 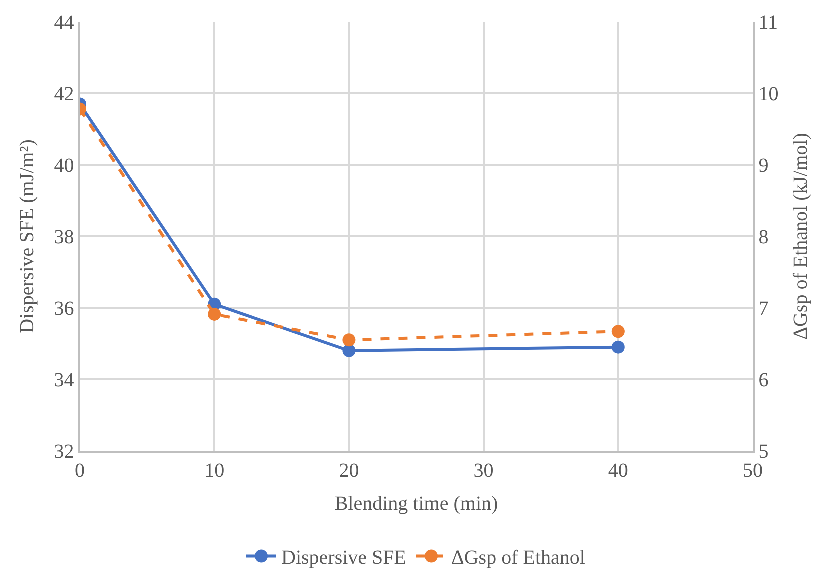 I want to click on y-tick-label: 36, so click(x=64, y=309).